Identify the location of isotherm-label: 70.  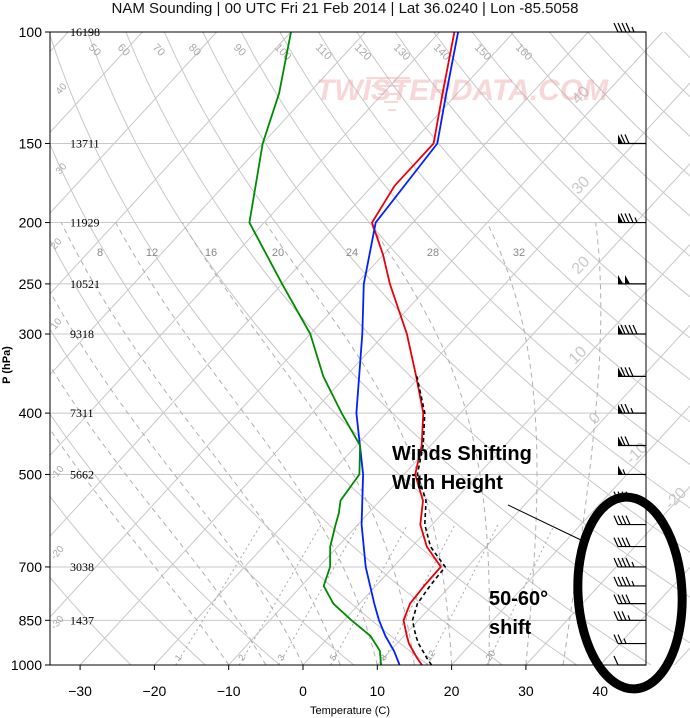
(158, 50).